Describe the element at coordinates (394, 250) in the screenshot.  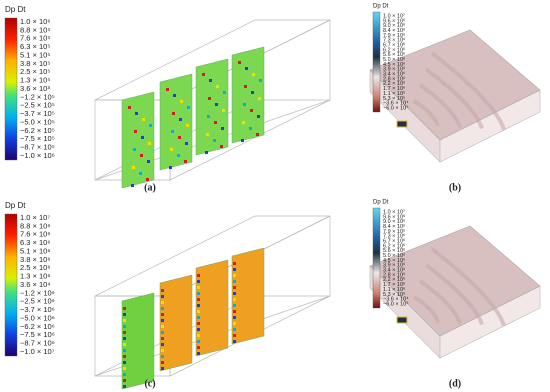
I see `colorbar-tick-label: 5.6 × 10⁶` at that location.